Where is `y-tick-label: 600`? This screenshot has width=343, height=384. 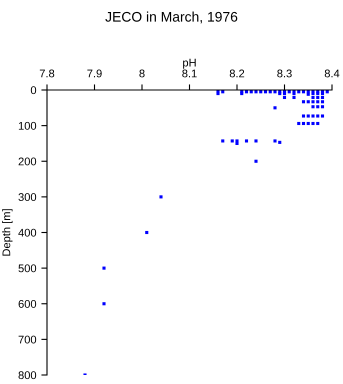 y-tick-label: 600 is located at coordinates (27, 304).